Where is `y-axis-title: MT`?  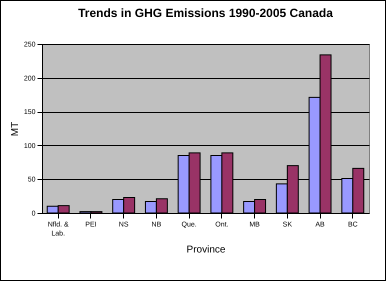 y-axis-title: MT is located at coordinates (15, 129).